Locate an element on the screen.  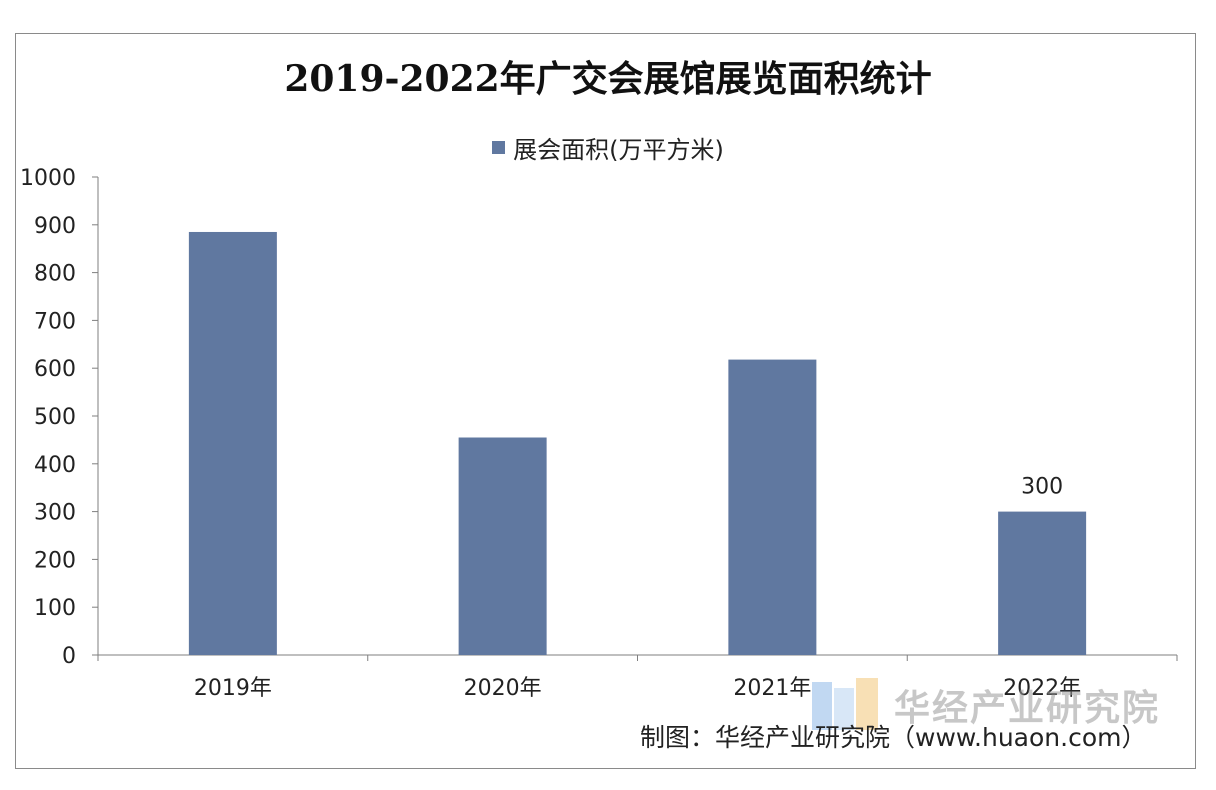
y-tick-label: 800 is located at coordinates (55, 274).